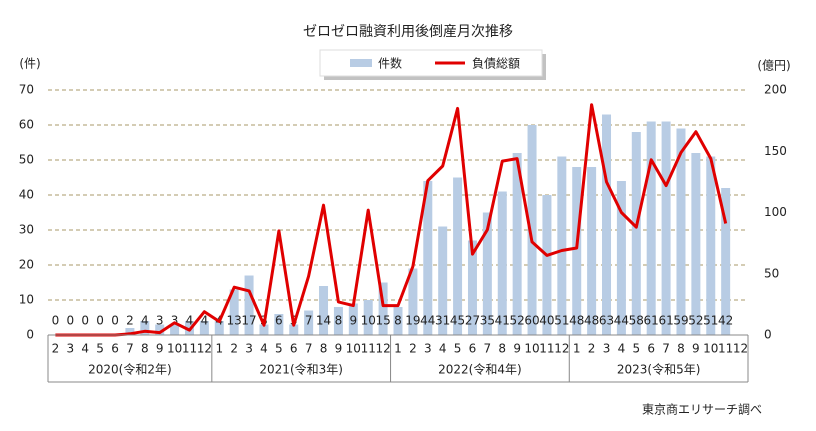  I want to click on group-label: 2023(令和5年), so click(659, 369).